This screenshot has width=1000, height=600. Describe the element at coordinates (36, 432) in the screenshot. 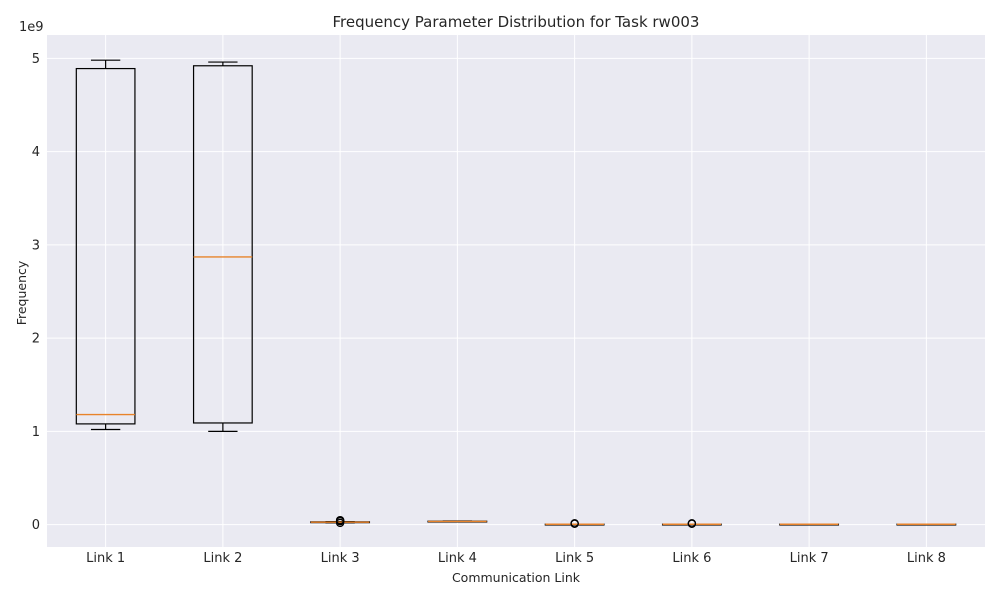

I see `y-tick-label: 1` at that location.